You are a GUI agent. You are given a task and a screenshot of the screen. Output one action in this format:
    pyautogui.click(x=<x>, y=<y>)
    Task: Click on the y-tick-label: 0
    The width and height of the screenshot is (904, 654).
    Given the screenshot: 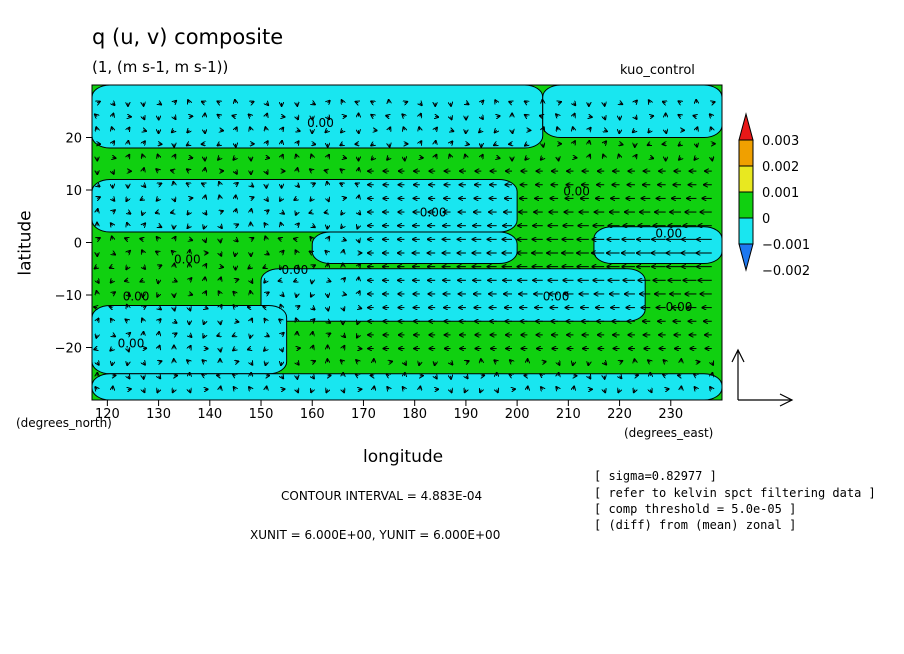 What is the action you would take?
    pyautogui.click(x=78, y=244)
    